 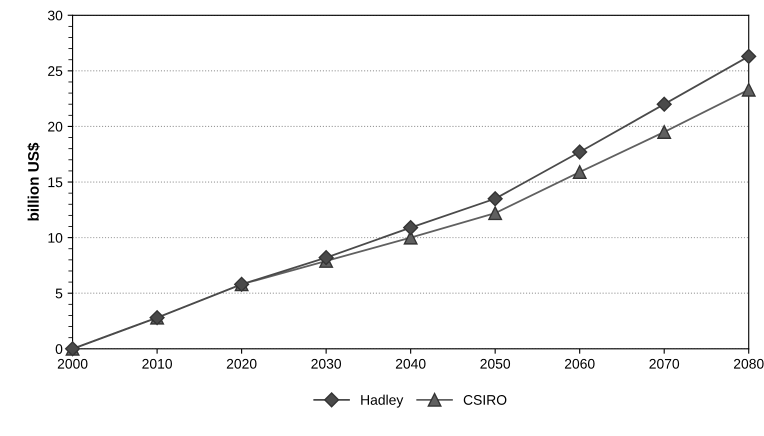 What do you see at coordinates (411, 363) in the screenshot?
I see `x-tick-label: 2040` at bounding box center [411, 363].